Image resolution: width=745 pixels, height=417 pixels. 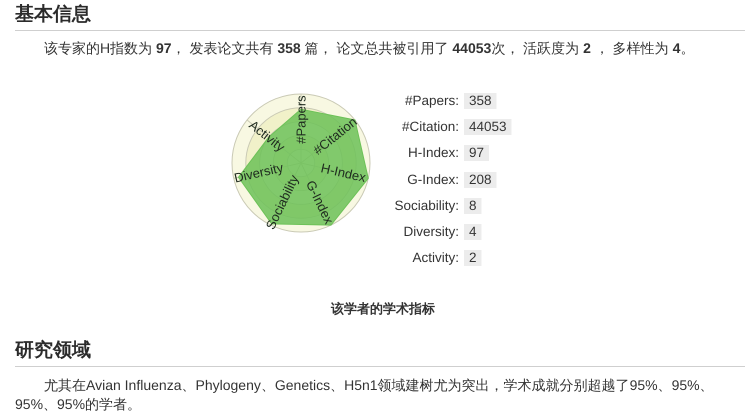 I want to click on text: 该学者的学术指标, so click(x=383, y=308).